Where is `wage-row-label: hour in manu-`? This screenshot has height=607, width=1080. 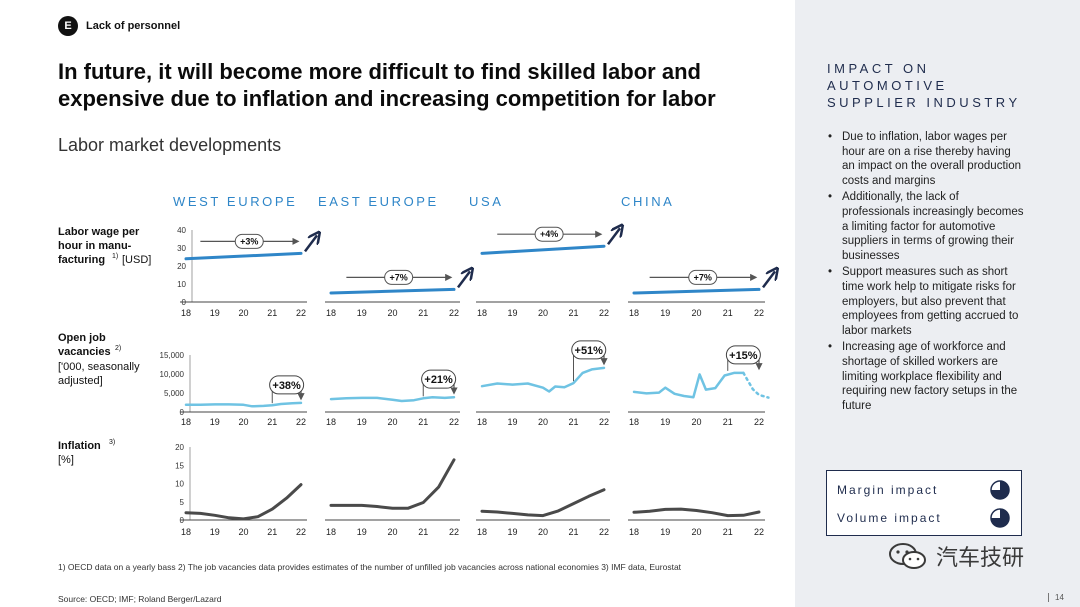 wage-row-label: hour in manu- is located at coordinates (95, 246).